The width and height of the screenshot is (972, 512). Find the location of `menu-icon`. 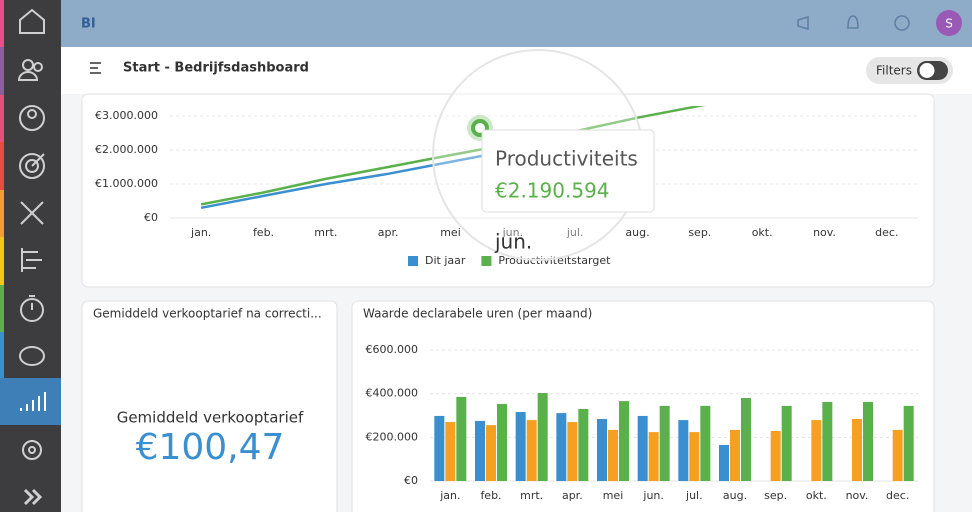

menu-icon is located at coordinates (95, 68).